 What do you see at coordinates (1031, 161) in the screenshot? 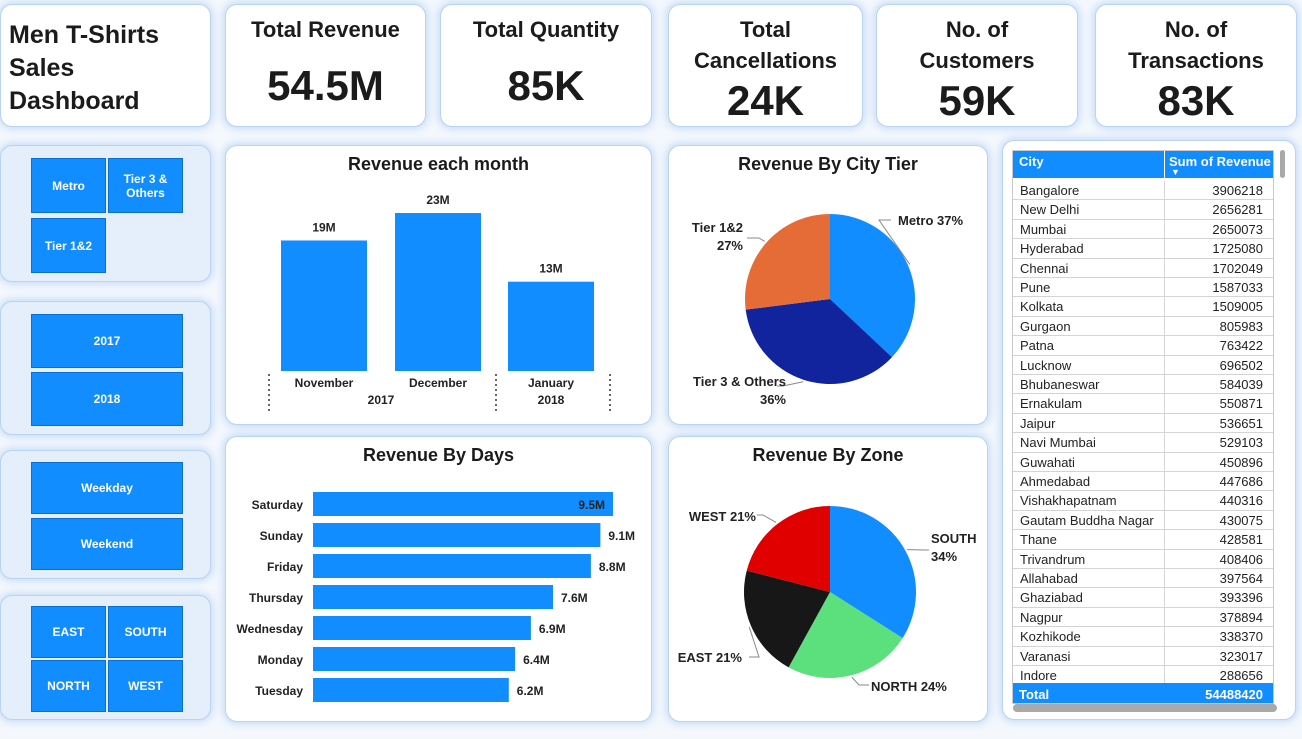
I see `column-header-city: City` at bounding box center [1031, 161].